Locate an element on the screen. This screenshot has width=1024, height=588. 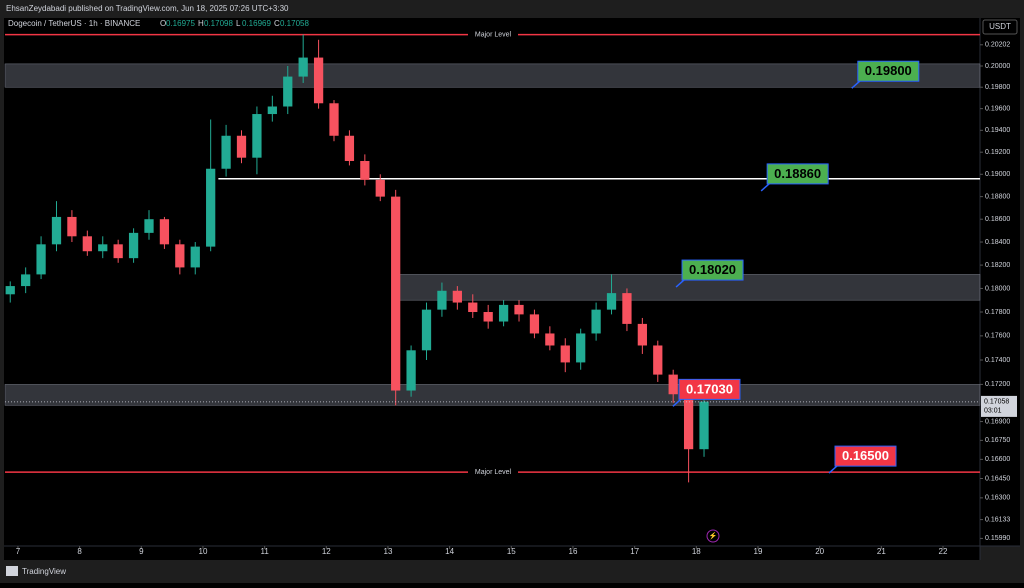
x-tick-label: 16 is located at coordinates (573, 551).